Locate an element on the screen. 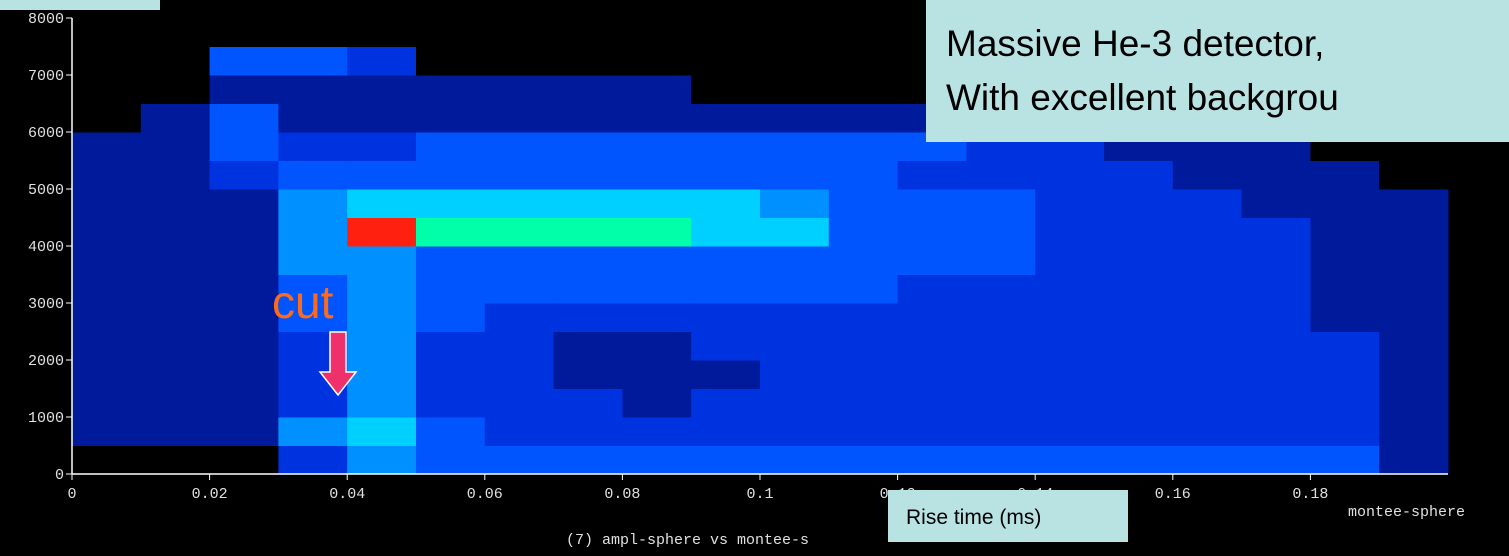 This screenshot has width=1509, height=556. annotation: With excellent backgrou is located at coordinates (1142, 97).